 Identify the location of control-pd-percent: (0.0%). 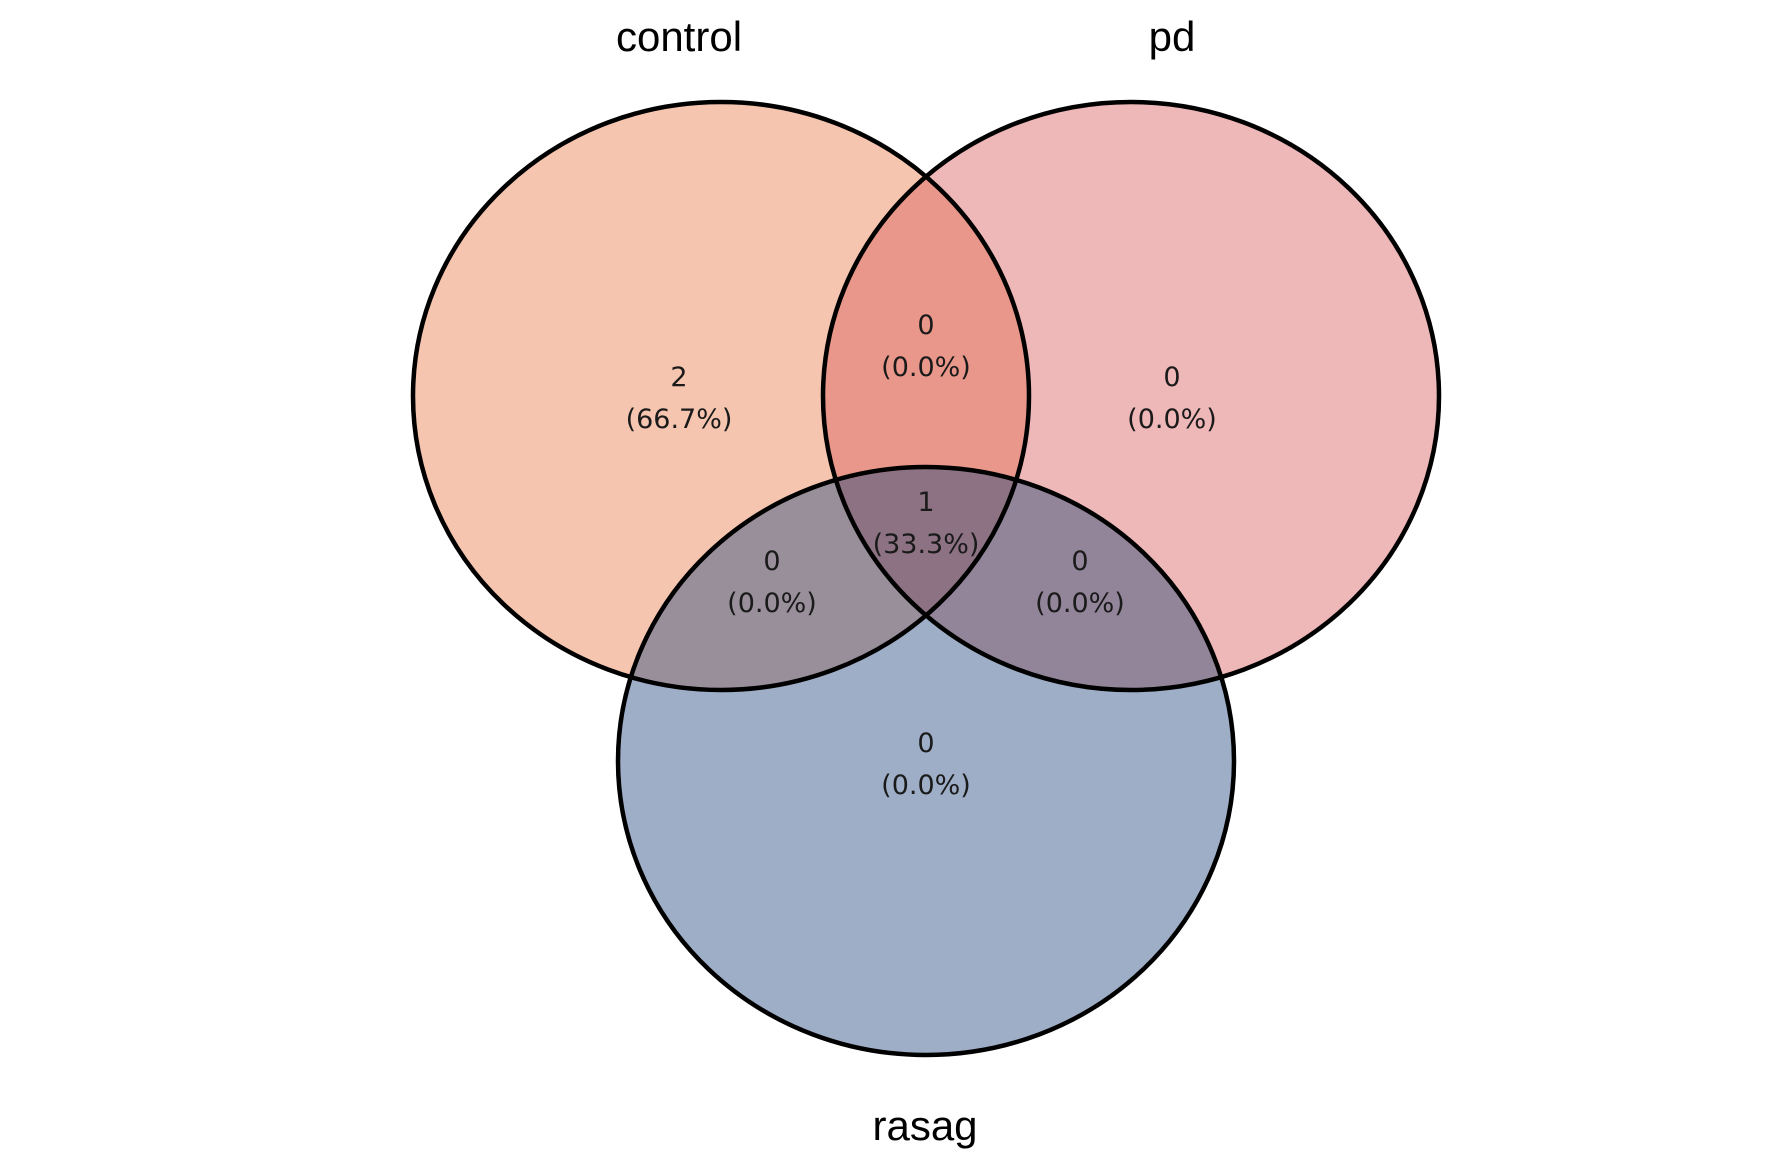
(926, 367).